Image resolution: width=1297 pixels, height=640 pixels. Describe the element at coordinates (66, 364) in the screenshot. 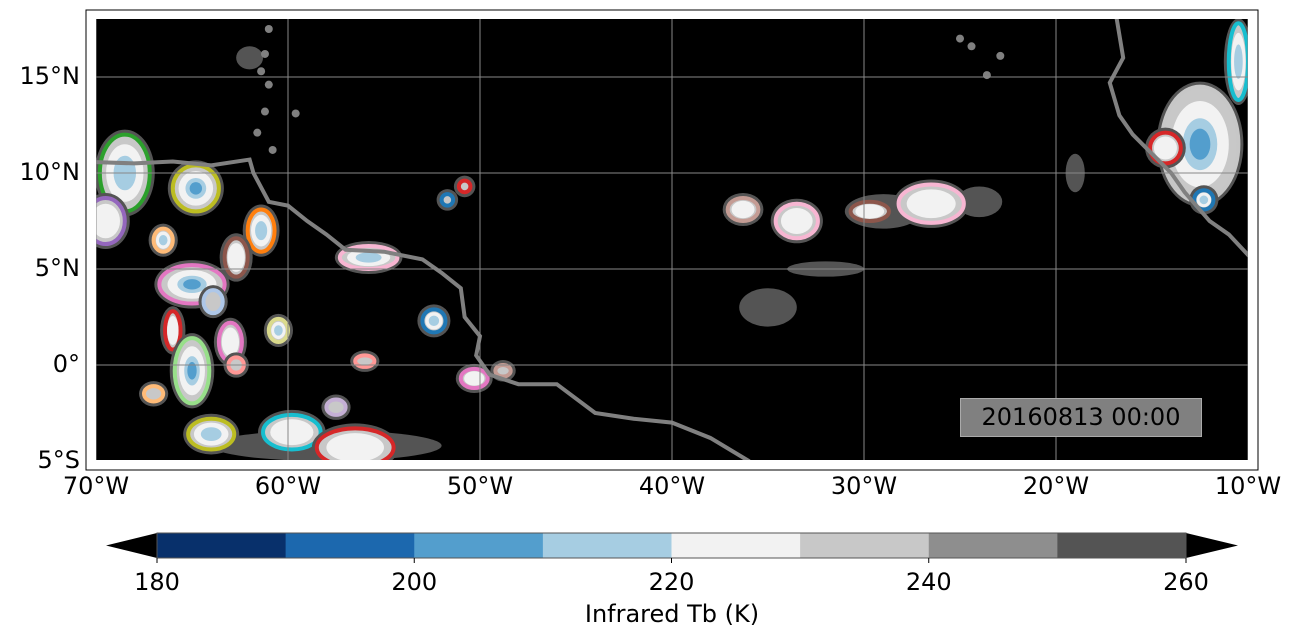

I see `lat-tick-label: 0°` at that location.